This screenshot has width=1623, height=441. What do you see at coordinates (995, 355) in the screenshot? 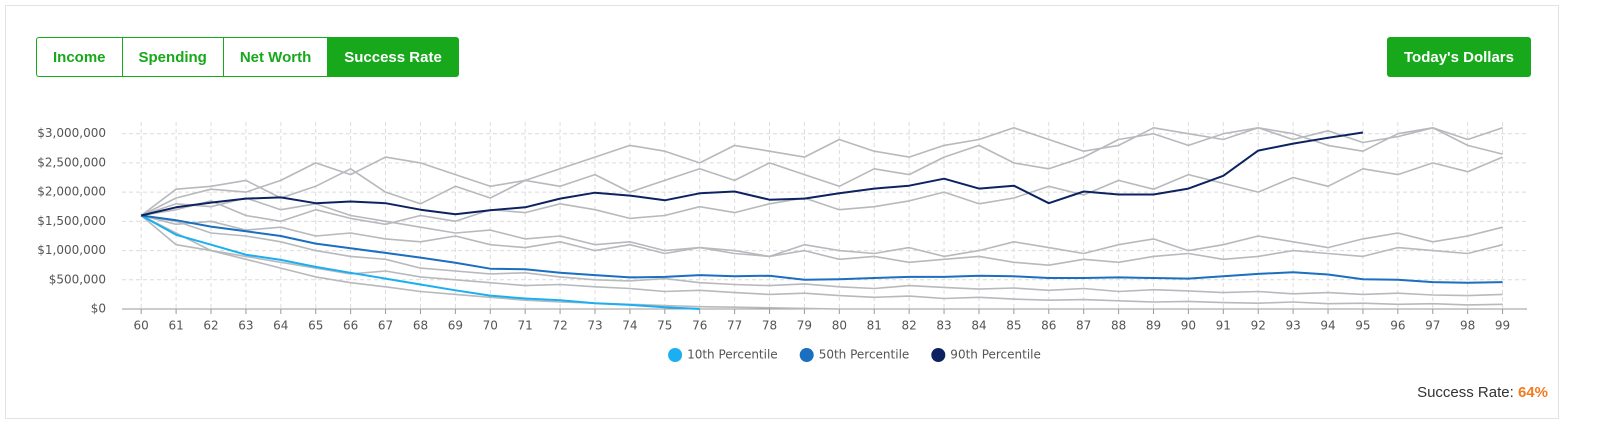
I see `legend-label: 90th Percentile` at bounding box center [995, 355].